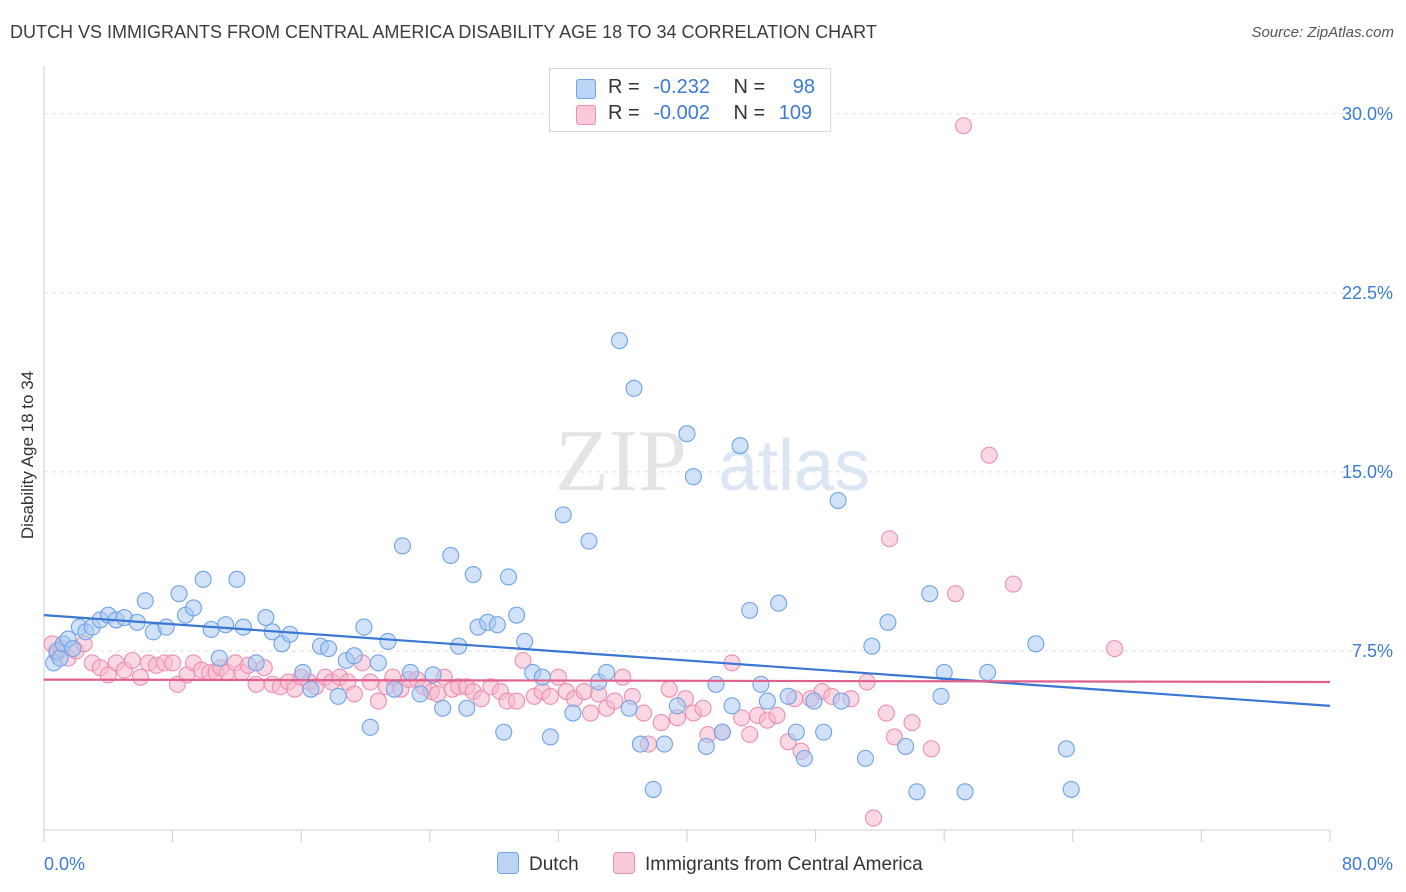 This screenshot has width=1406, height=892. I want to click on bottom-legend-swatch-immigrants, so click(624, 863).